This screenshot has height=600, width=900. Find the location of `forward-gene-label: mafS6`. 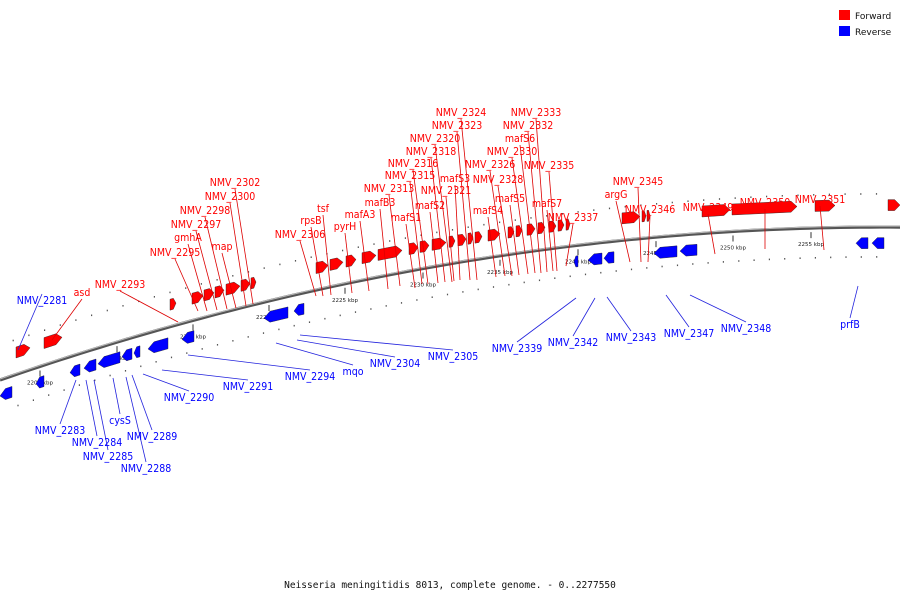

forward-gene-label: mafS6 is located at coordinates (520, 139).